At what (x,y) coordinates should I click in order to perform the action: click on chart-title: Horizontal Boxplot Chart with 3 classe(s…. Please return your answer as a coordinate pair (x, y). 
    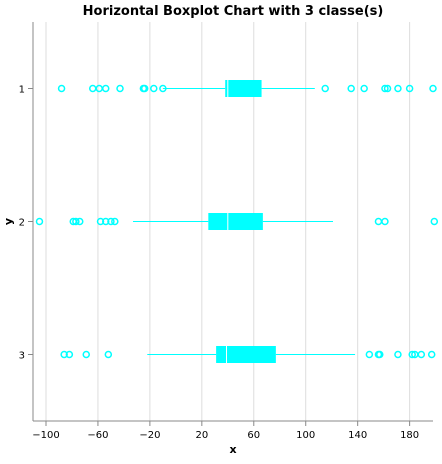
    Looking at the image, I should click on (233, 11).